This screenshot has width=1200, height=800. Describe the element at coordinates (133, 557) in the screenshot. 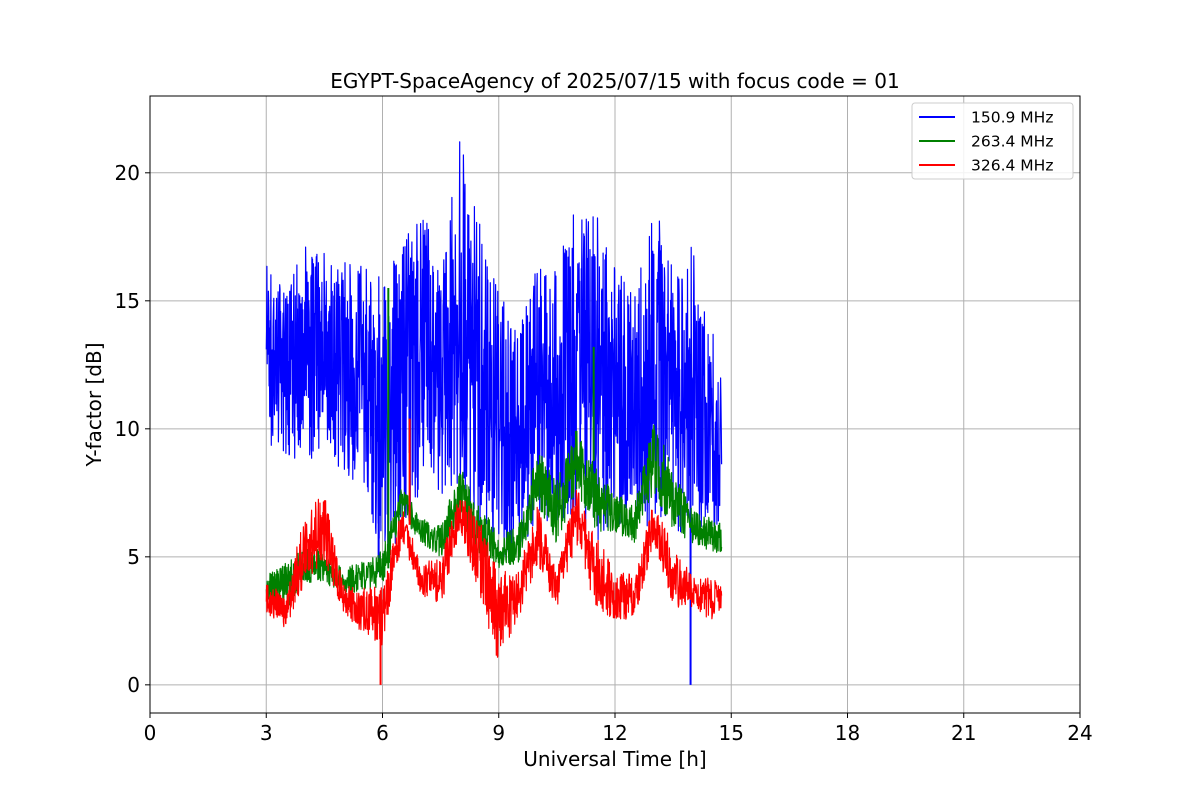

I see `y-tick-label: 5` at that location.